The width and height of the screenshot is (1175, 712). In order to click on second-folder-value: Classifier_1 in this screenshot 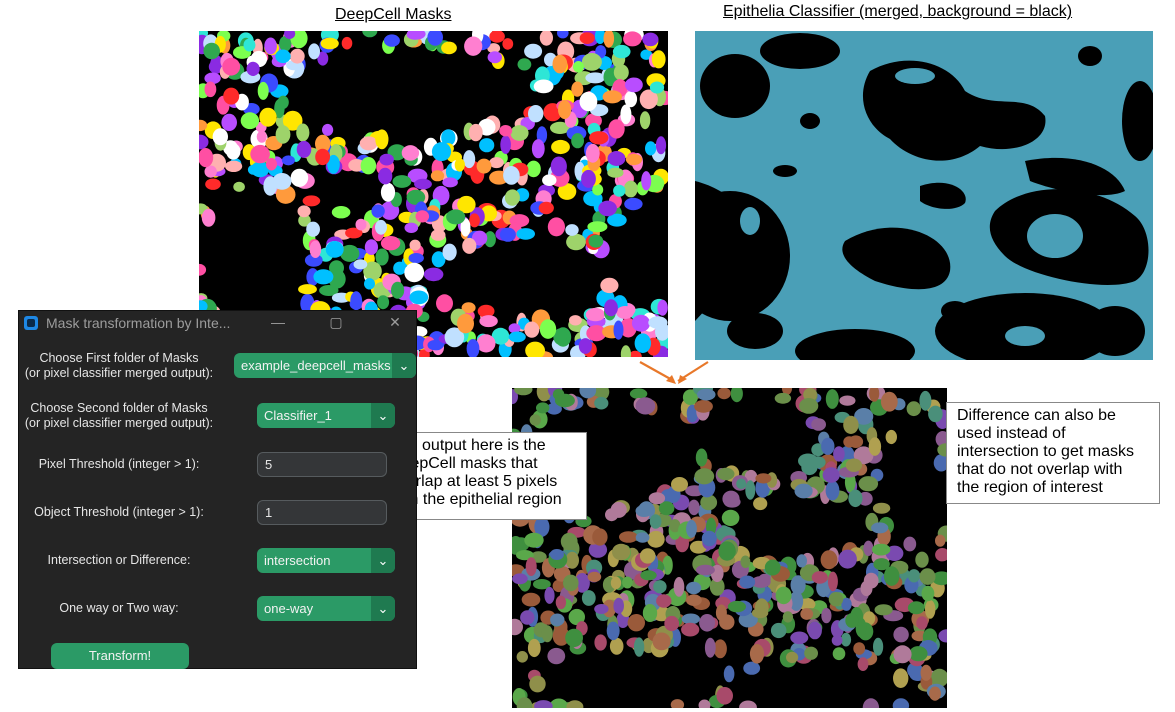, I will do `click(298, 415)`.